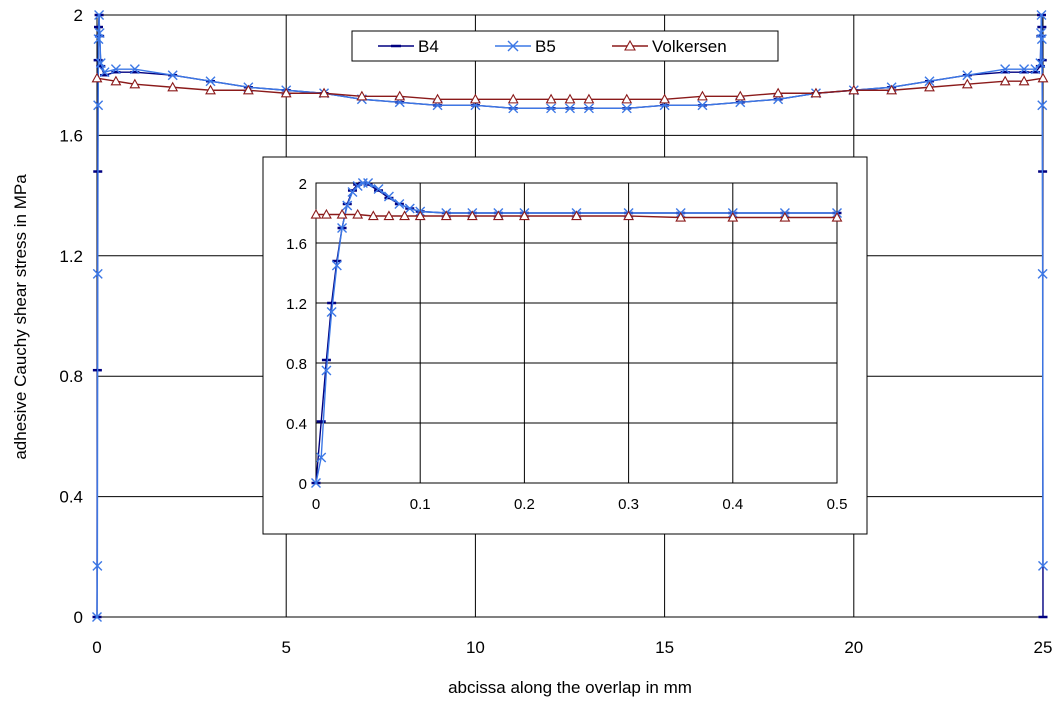  Describe the element at coordinates (570, 687) in the screenshot. I see `x-axis-title: abcissa along the overlap in mm` at that location.